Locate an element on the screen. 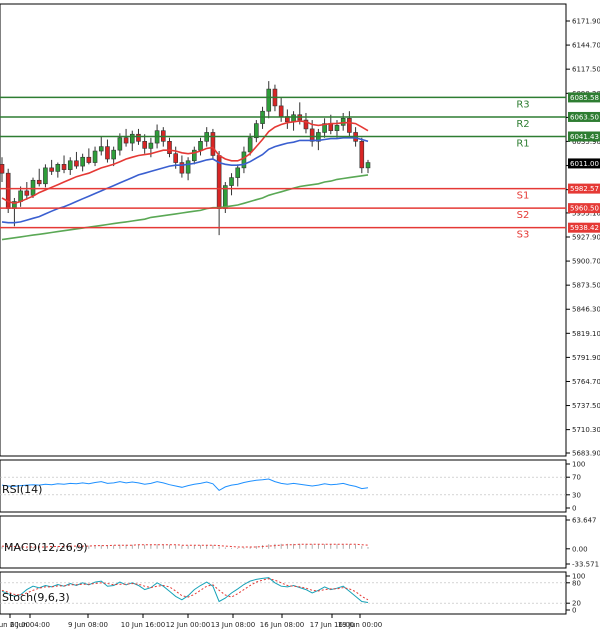 The width and height of the screenshot is (600, 634). price-tick-label: 5955.10 is located at coordinates (586, 213).